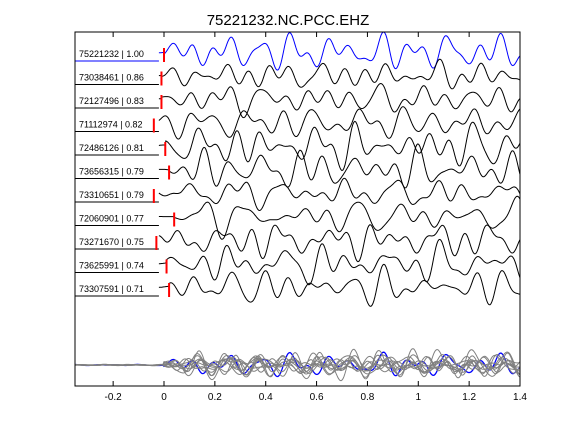  Describe the element at coordinates (111, 101) in the screenshot. I see `trace-label: 72127496 | 0.83` at that location.